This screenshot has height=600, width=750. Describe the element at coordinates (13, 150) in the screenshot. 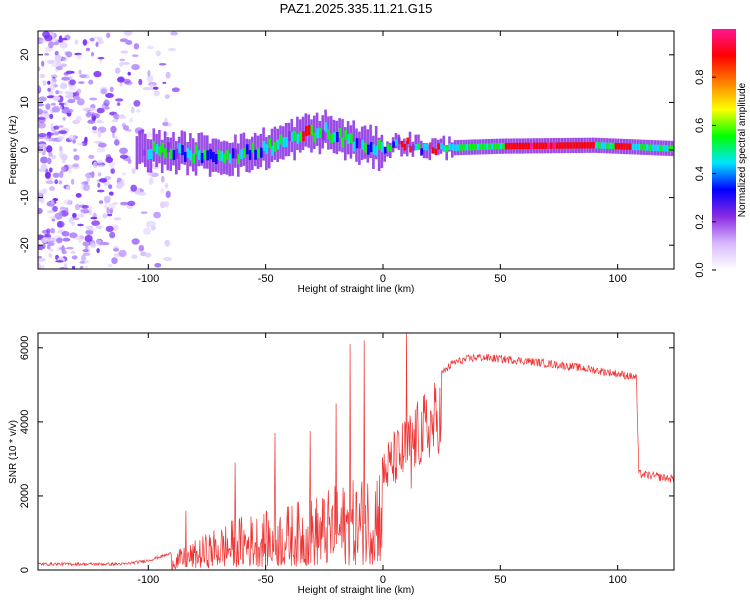

I see `spectrogram-y-label: Frequency (Hz)` at that location.